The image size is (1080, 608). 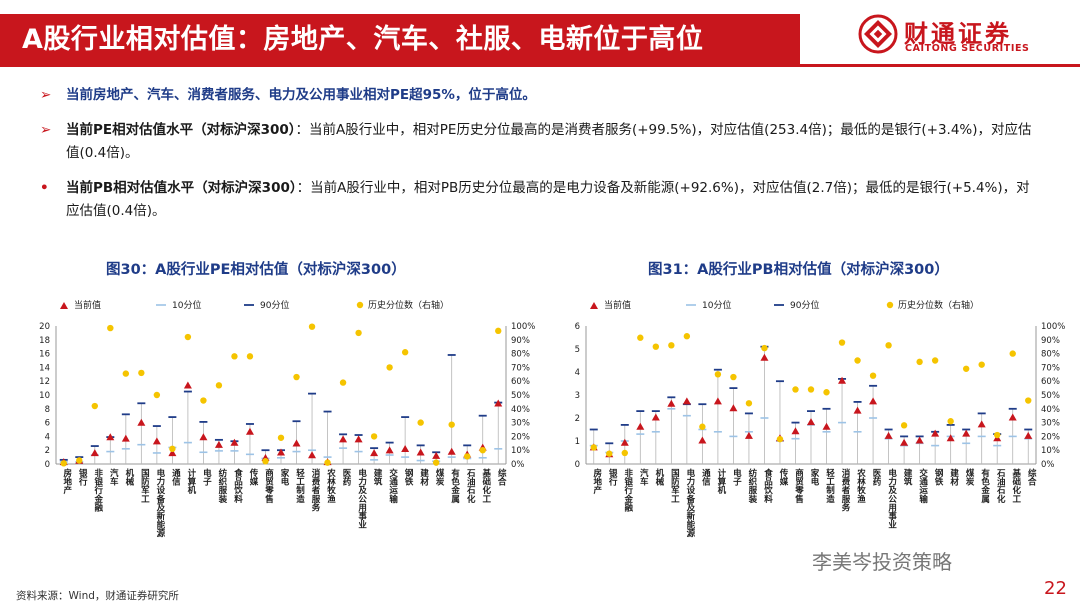 What do you see at coordinates (540, 65) in the screenshot?
I see `header-divider` at bounding box center [540, 65].